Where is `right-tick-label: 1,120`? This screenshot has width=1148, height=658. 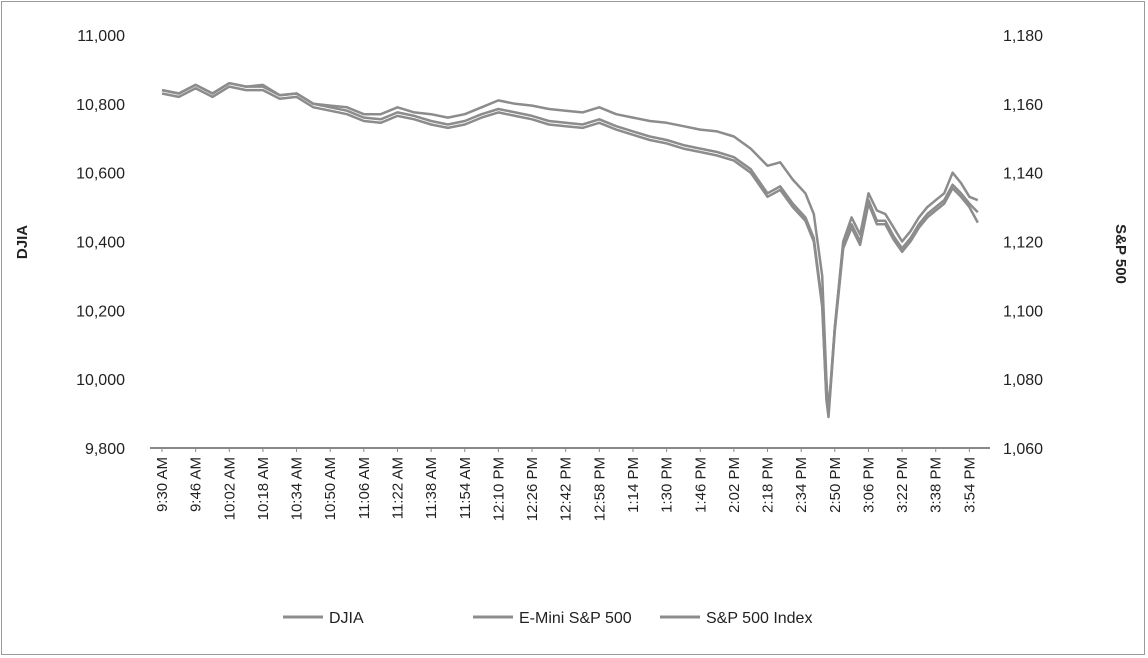
right-tick-label: 1,120 is located at coordinates (1023, 243).